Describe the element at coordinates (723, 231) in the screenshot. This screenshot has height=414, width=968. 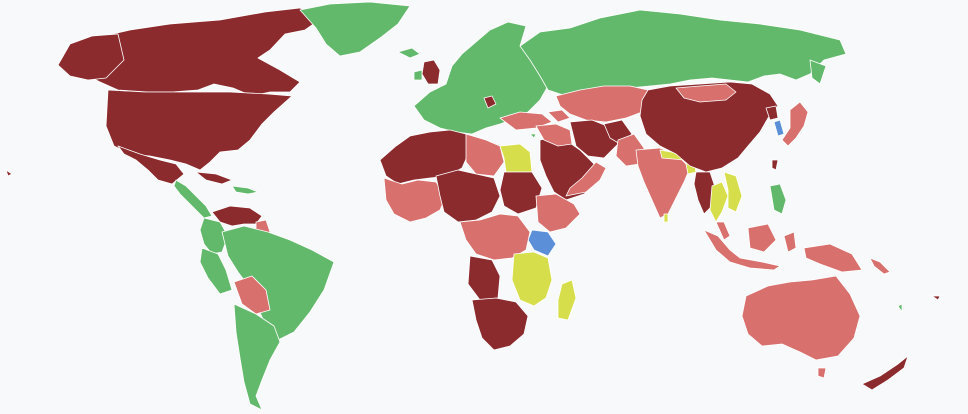
I see `malay-peninsula-region` at that location.